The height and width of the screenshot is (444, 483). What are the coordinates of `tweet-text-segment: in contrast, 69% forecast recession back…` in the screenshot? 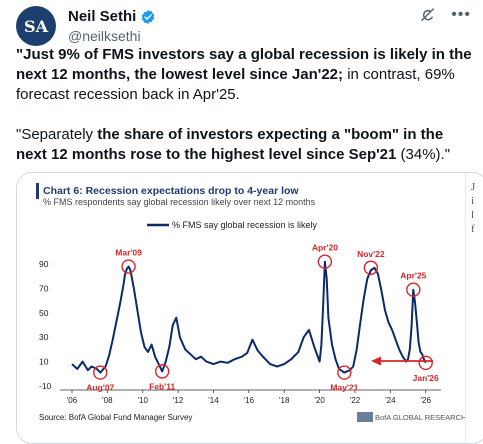 It's located at (235, 84).